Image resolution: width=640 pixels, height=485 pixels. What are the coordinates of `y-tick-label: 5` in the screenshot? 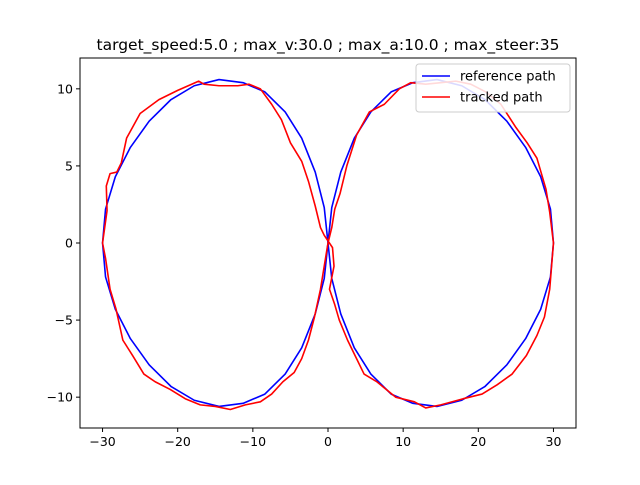 It's located at (69, 165).